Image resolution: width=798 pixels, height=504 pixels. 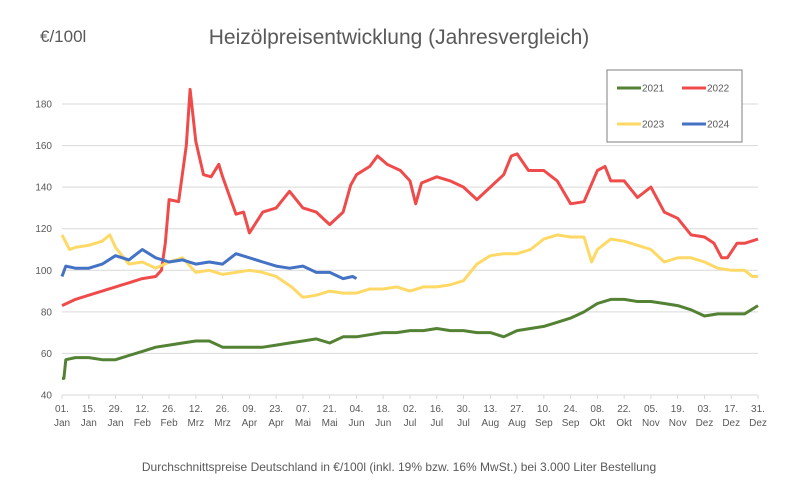 I want to click on x-tick-day: 27., so click(x=517, y=409).